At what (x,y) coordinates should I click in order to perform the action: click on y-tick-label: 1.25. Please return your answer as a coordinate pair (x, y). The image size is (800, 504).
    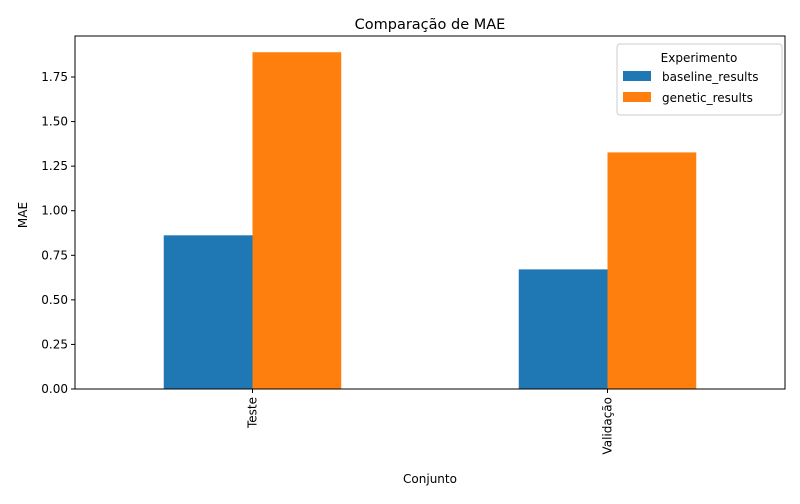
    Looking at the image, I should click on (54, 166).